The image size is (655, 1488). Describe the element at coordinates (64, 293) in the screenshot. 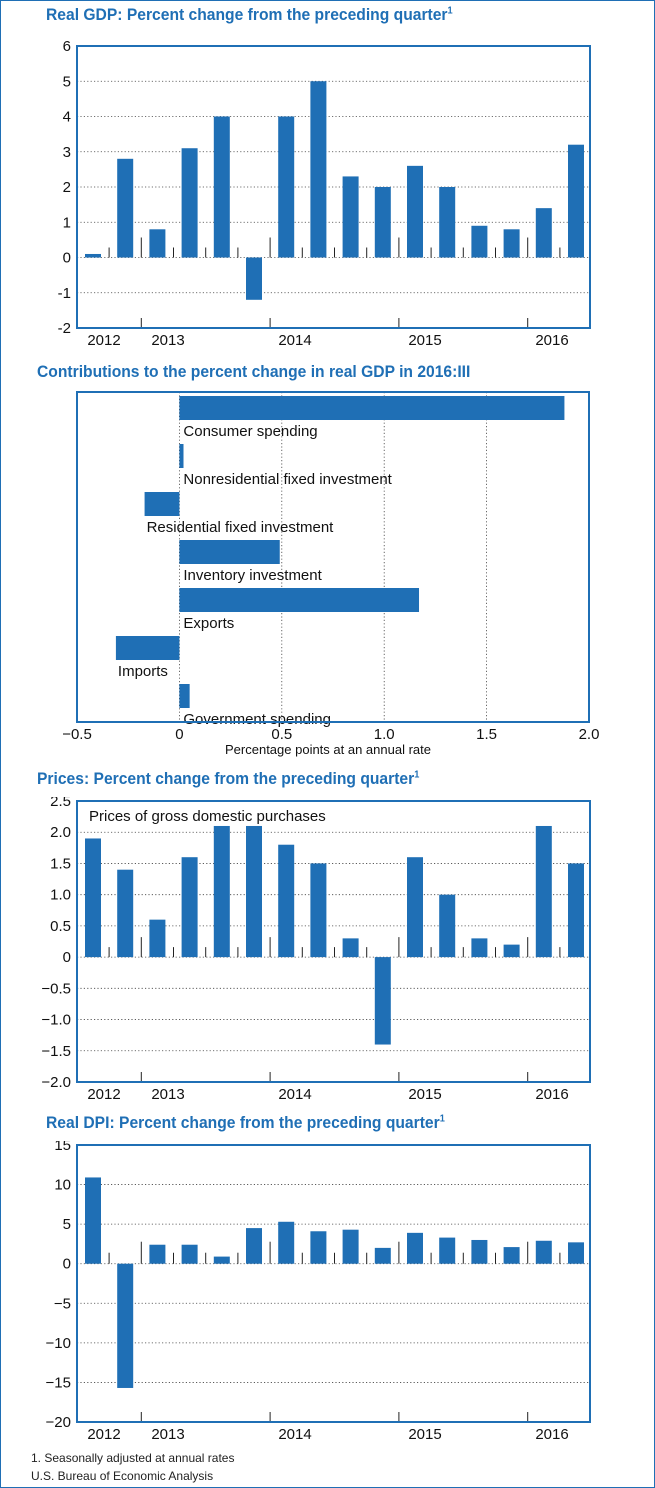

I see `y-tick-label: -1` at that location.